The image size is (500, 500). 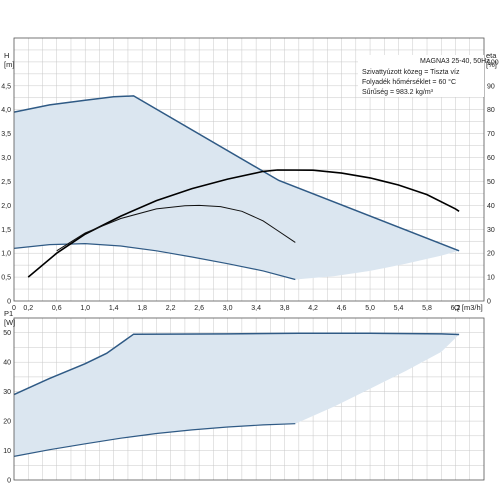 I want to click on bottom-tick-labels: 0 10 20 30 40 50, so click(x=7, y=407).